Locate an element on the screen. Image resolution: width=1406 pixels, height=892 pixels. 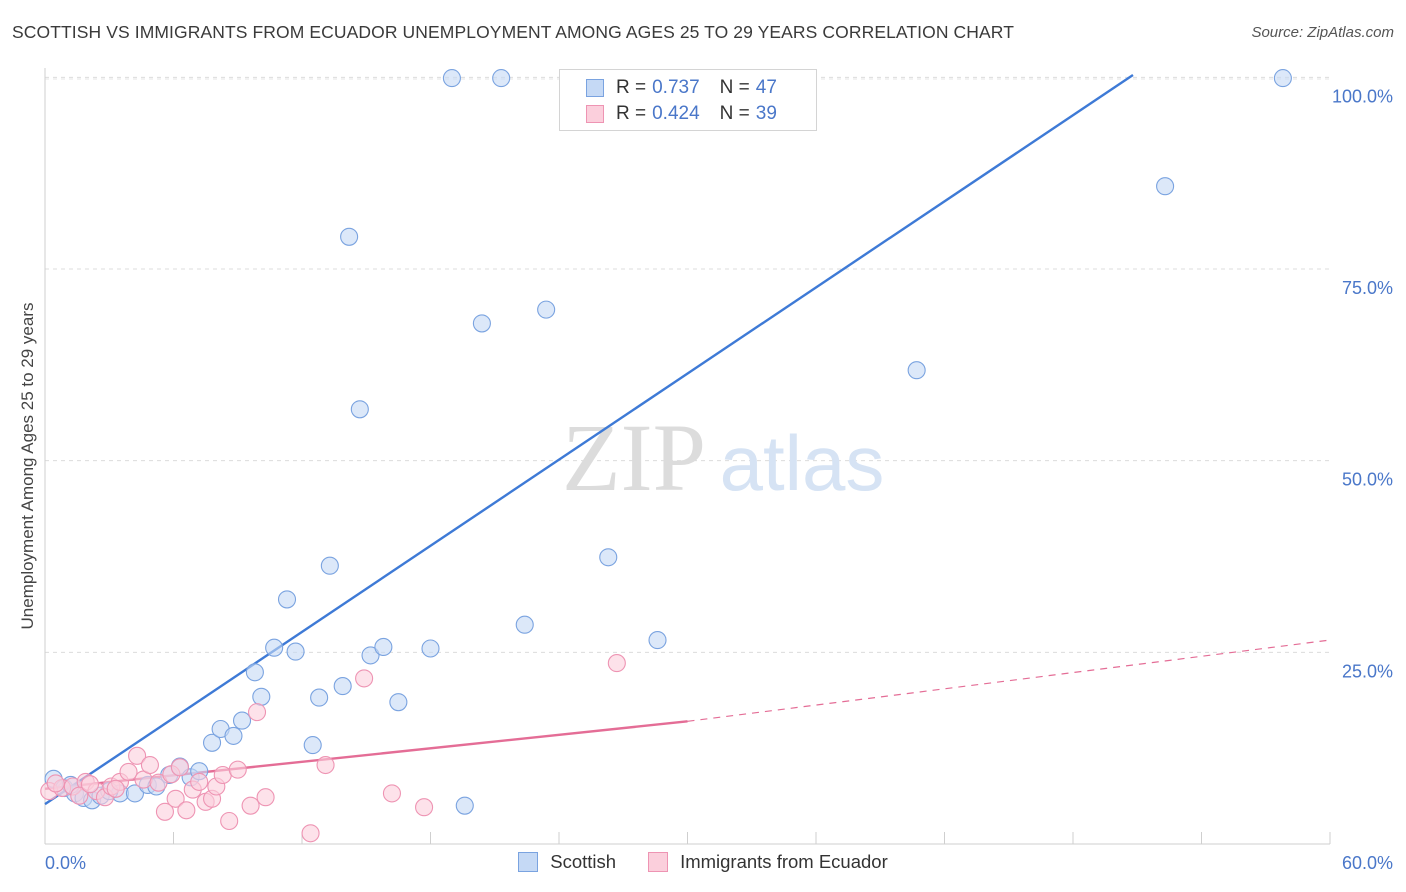
y-axis-label: Unemployment Among Ages 25 to 29 years is located at coordinates (27, 466).